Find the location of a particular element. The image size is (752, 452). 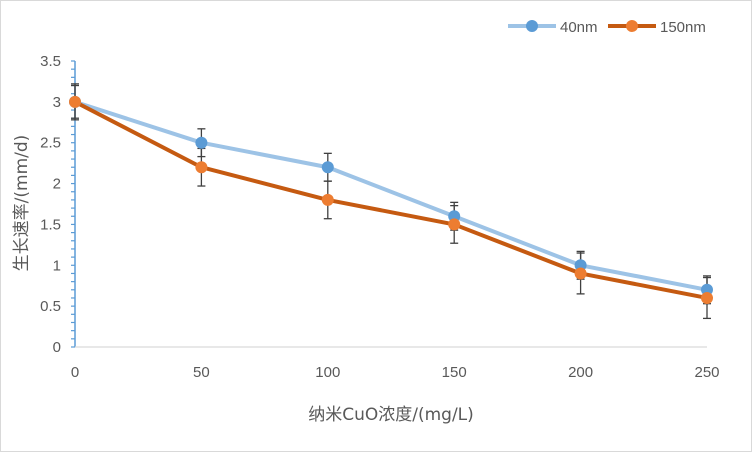

x-tick-label: 200 is located at coordinates (580, 372).